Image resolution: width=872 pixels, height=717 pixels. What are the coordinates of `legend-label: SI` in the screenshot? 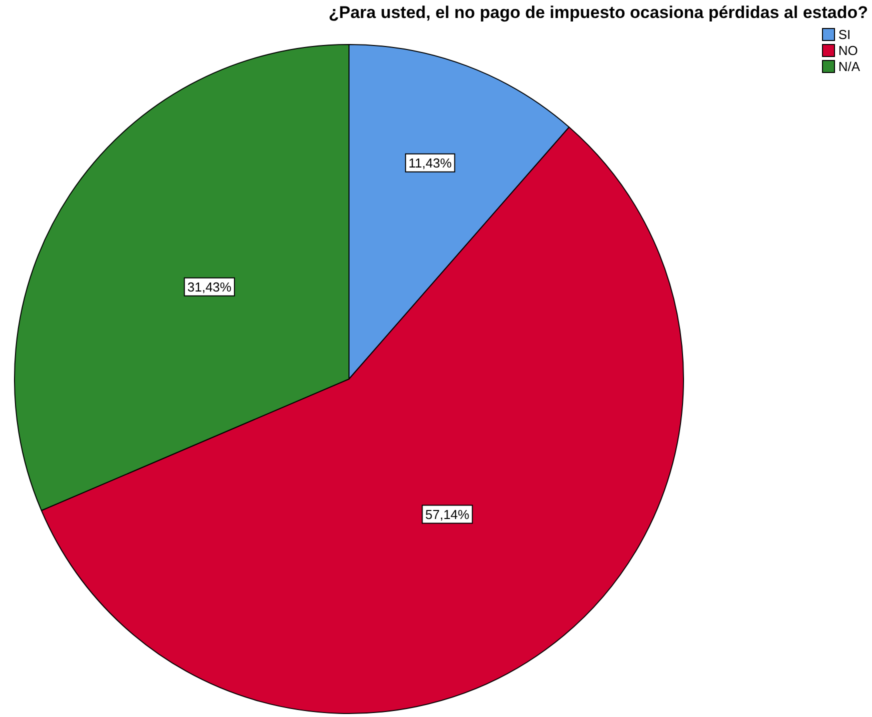 It's located at (844, 34).